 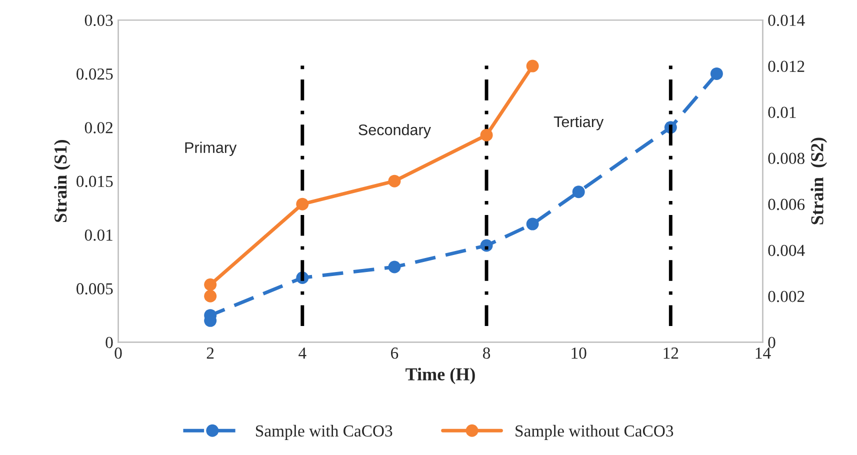 I want to click on x-tick-label: 4, so click(x=302, y=353).